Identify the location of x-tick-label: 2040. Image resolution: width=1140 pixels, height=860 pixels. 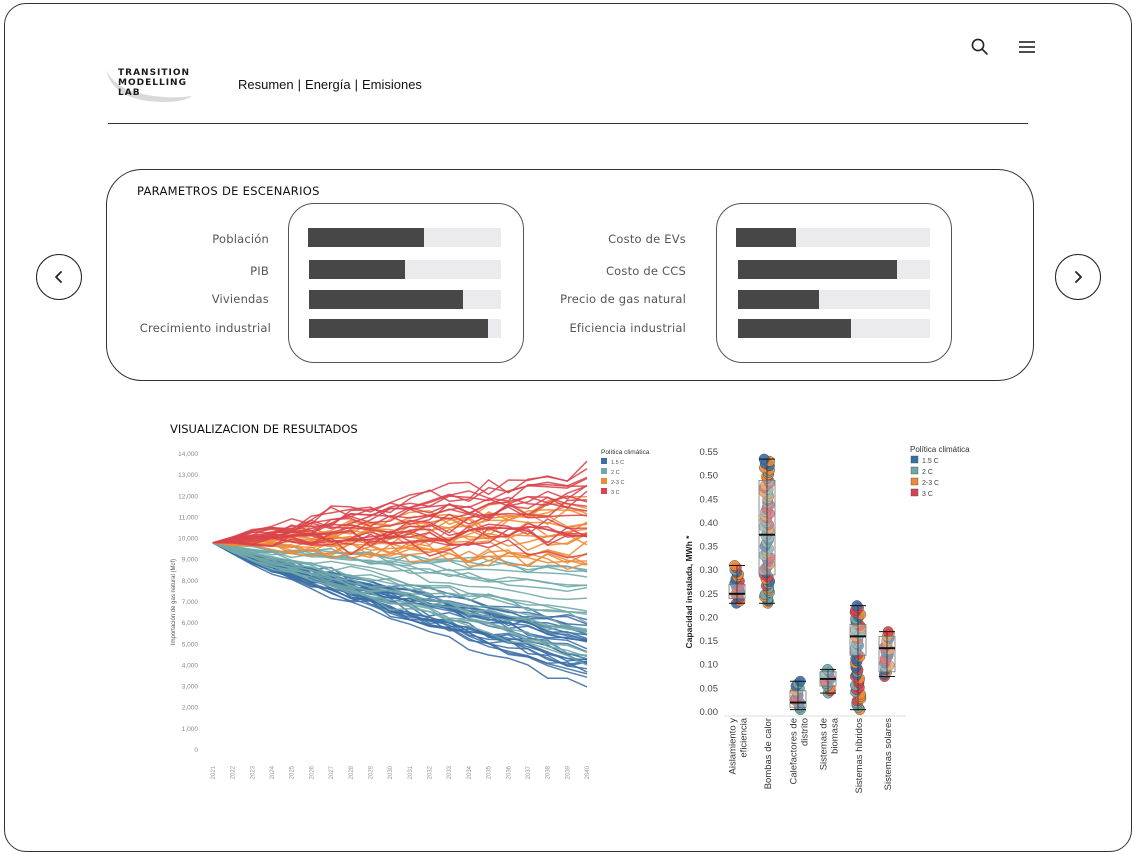
(588, 772).